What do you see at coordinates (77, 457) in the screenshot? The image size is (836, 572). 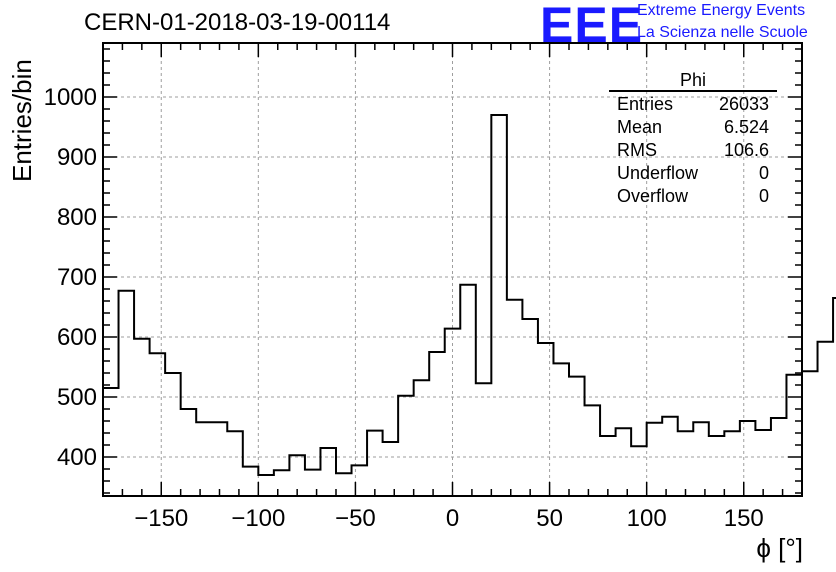 I see `y-tick-label: 400` at bounding box center [77, 457].